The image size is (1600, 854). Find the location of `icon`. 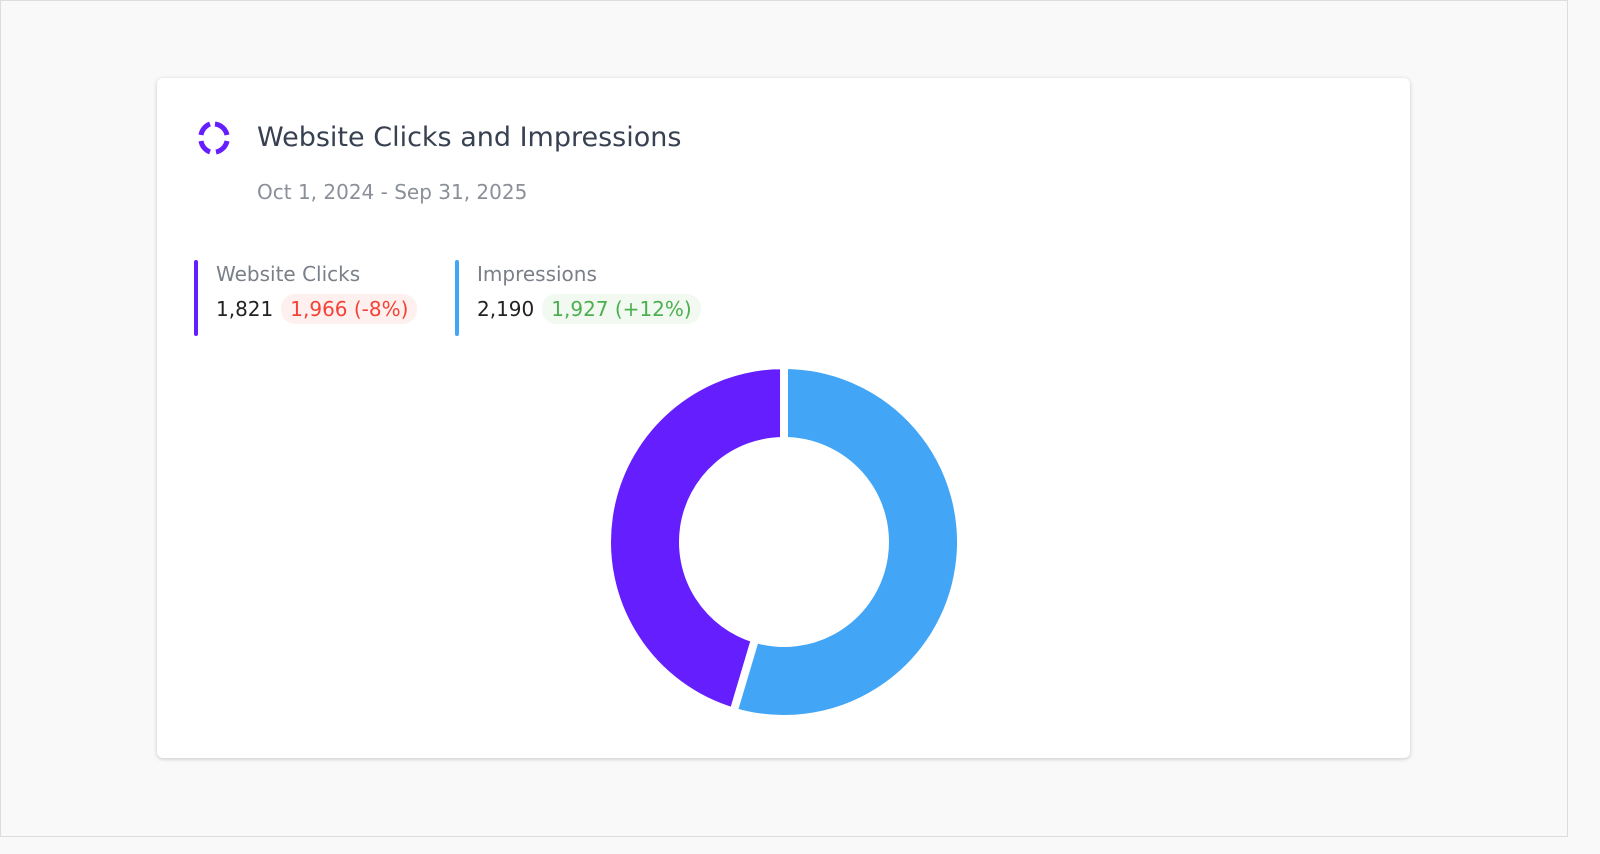

icon is located at coordinates (214, 138).